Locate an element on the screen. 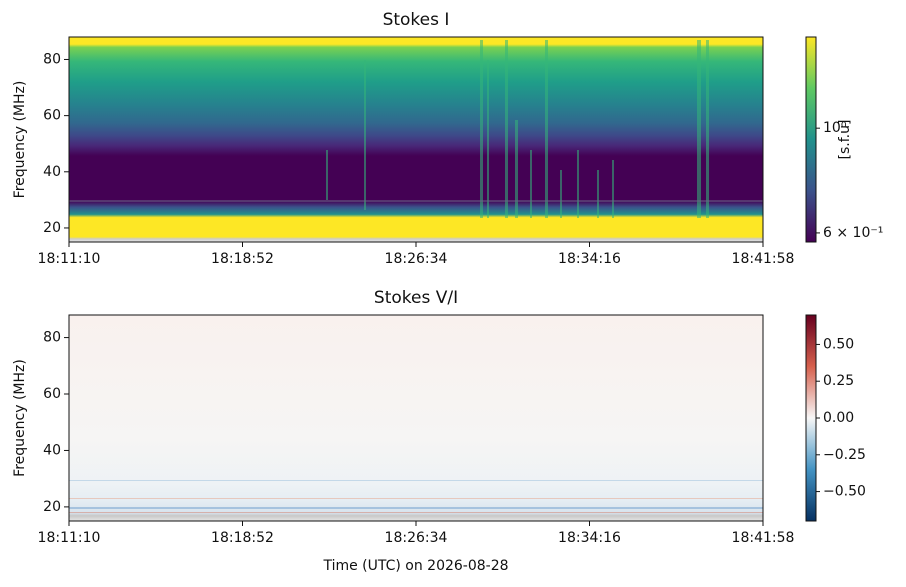  chart-title: Stokes V/I is located at coordinates (416, 298).